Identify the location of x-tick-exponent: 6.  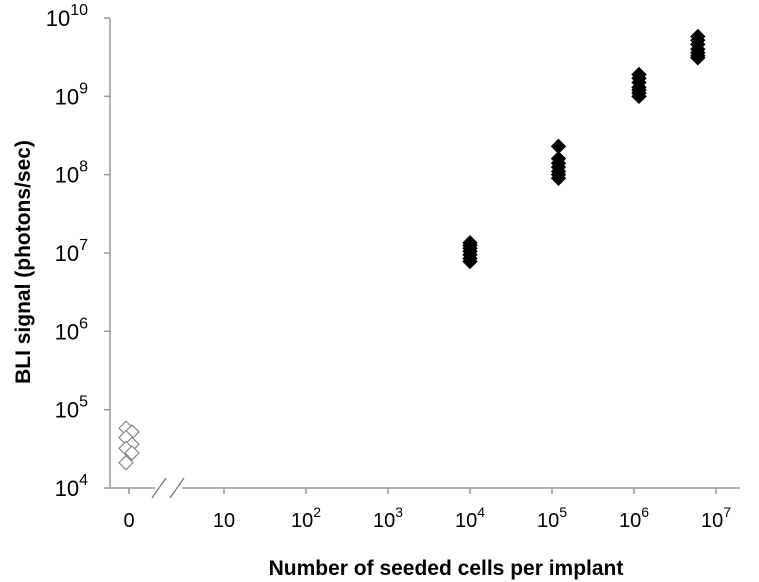
(645, 512).